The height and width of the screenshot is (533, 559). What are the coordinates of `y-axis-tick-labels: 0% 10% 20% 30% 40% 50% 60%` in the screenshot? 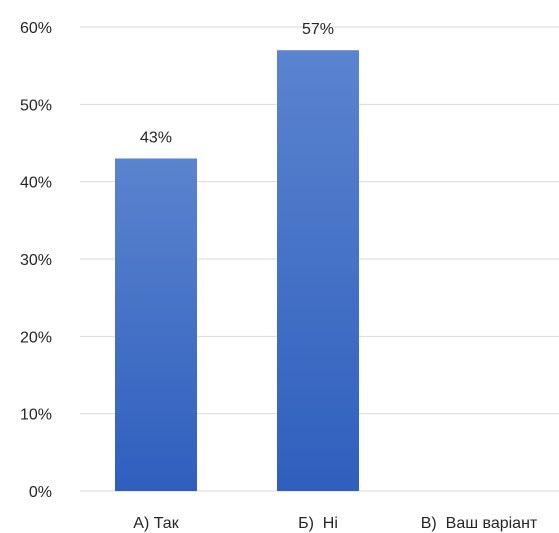 It's located at (36, 260).